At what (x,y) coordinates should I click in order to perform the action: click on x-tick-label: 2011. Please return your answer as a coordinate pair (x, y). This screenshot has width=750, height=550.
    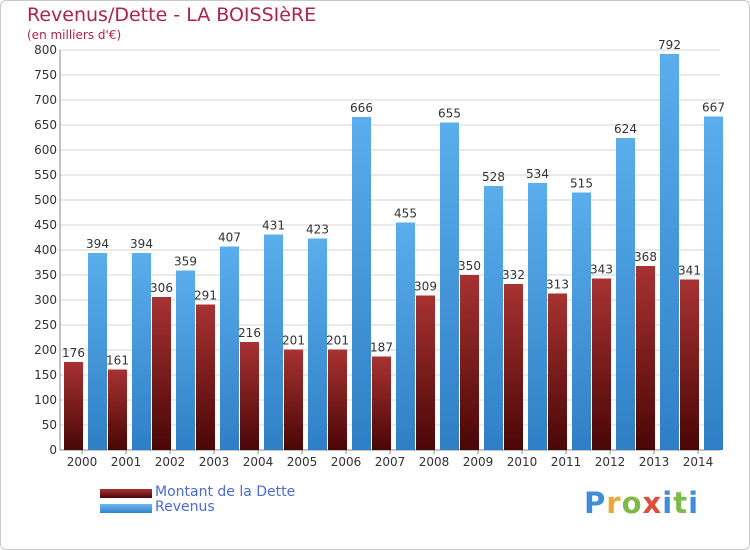
    Looking at the image, I should click on (566, 462).